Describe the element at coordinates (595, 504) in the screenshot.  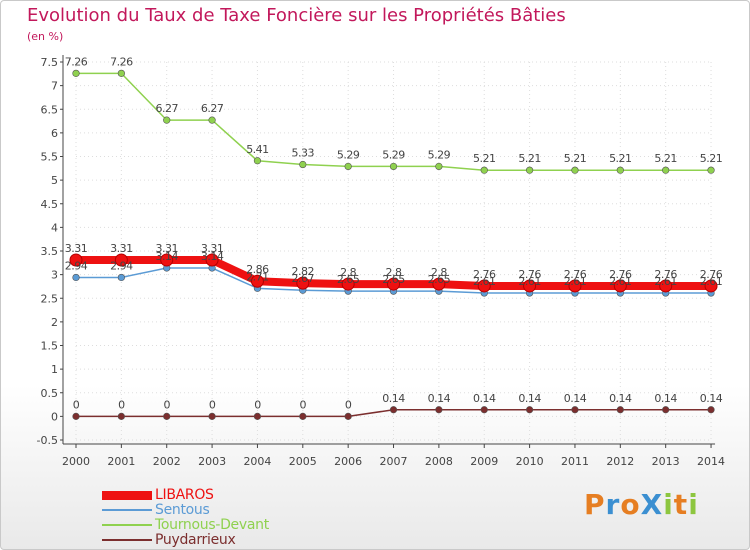
I see `logo-letter: P` at that location.